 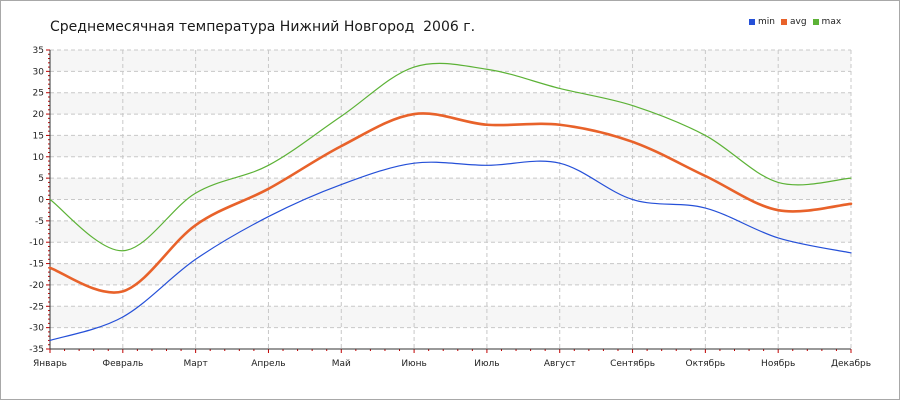 I want to click on legend-item-avg: avg, so click(x=793, y=22).